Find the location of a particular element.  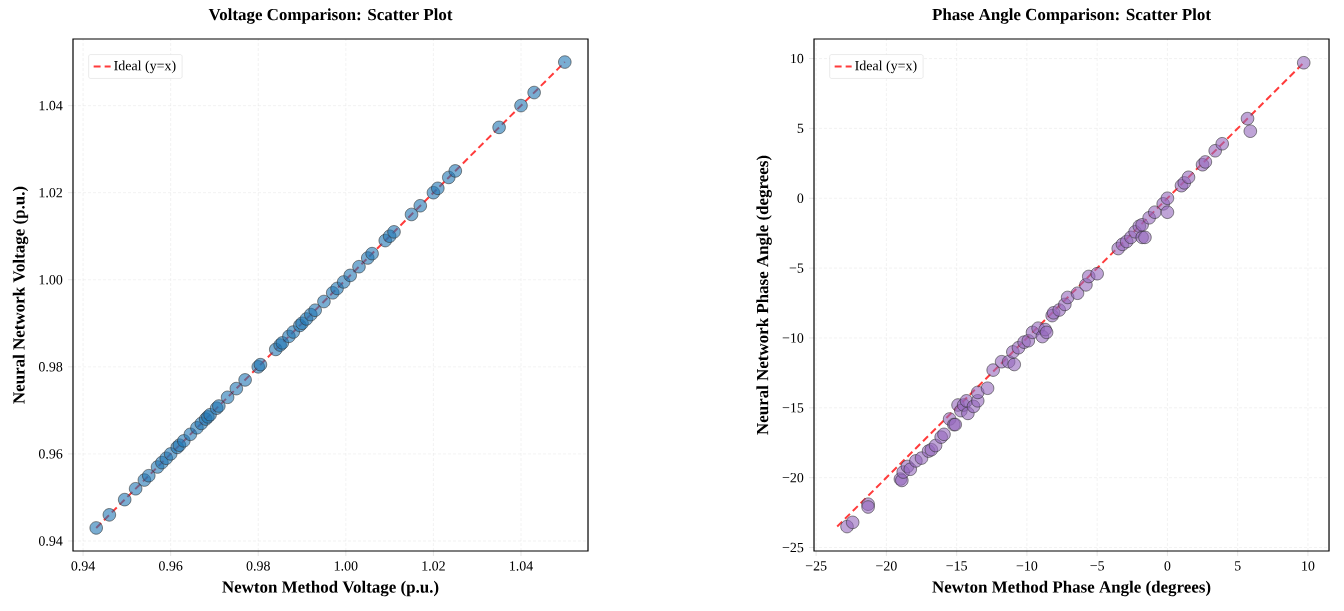

y-axis-title: Neural Network Phase Angle (degrees) is located at coordinates (764, 295).